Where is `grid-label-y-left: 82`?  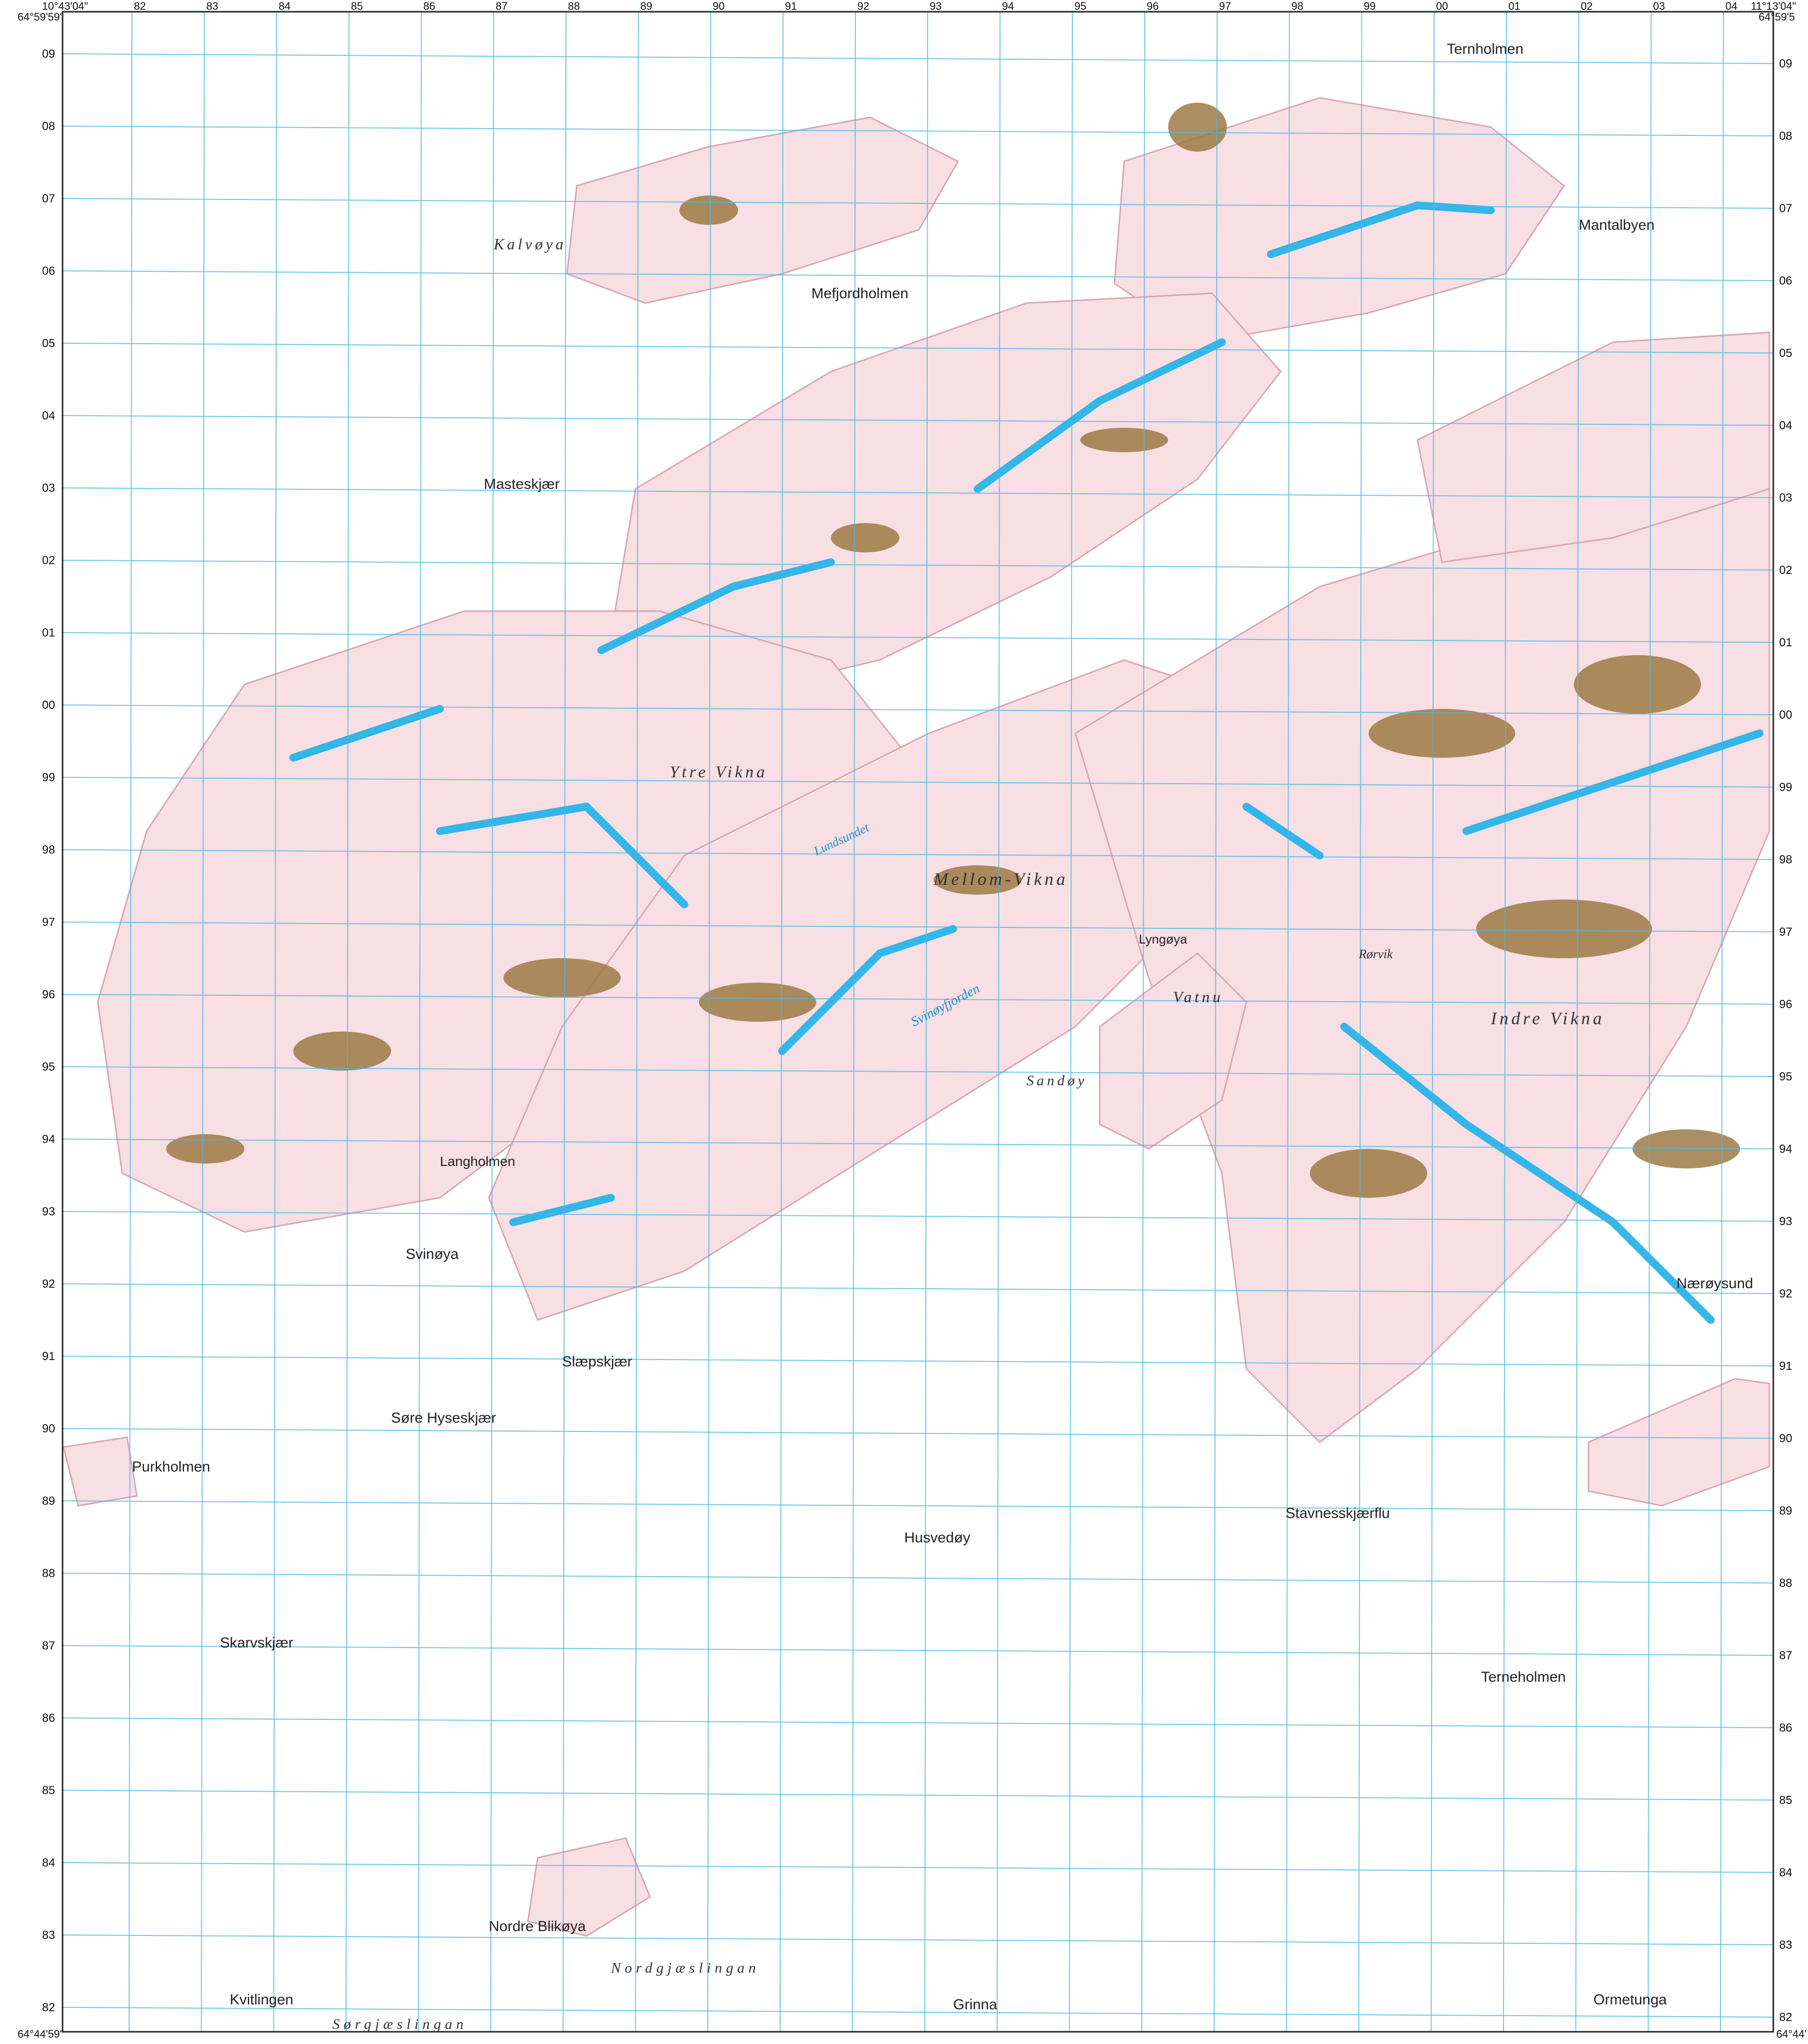
grid-label-y-left: 82 is located at coordinates (48, 2008).